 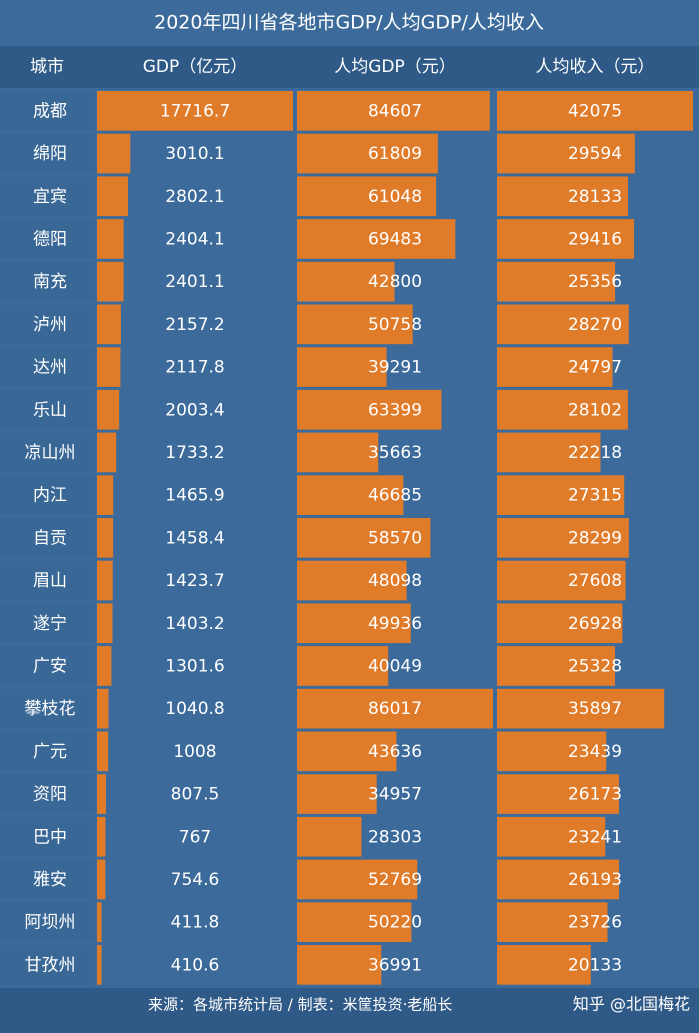 What do you see at coordinates (194, 453) in the screenshot?
I see `value-label: 1733.2` at bounding box center [194, 453].